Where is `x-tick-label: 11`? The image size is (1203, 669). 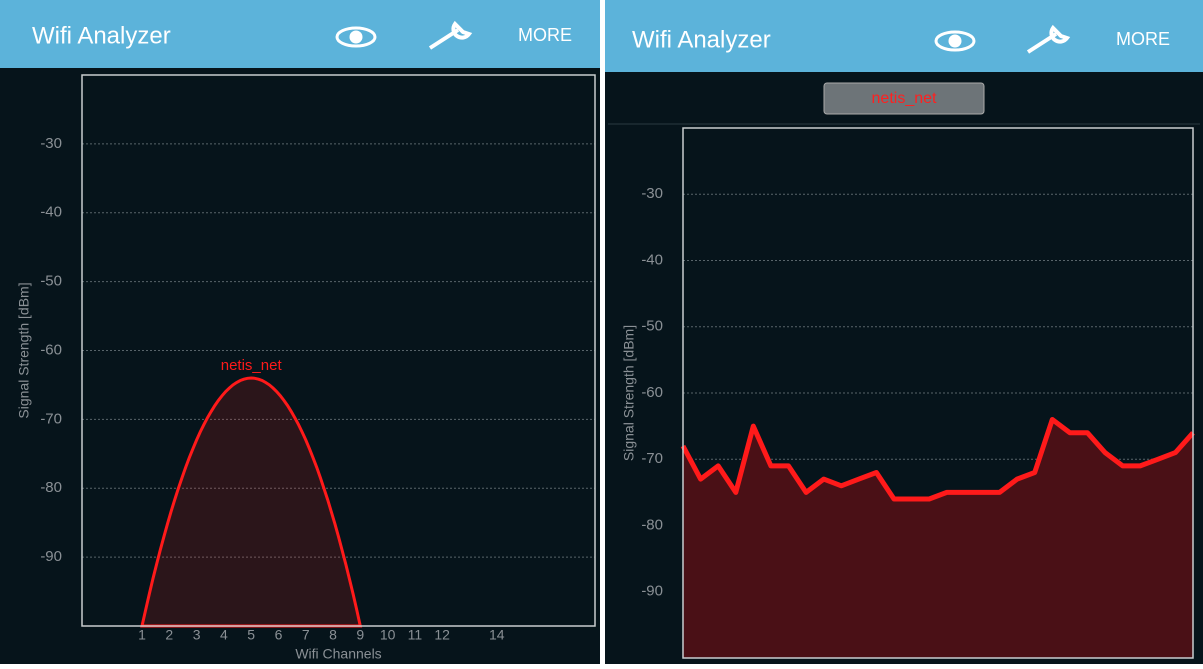 x-tick-label: 11 is located at coordinates (415, 635).